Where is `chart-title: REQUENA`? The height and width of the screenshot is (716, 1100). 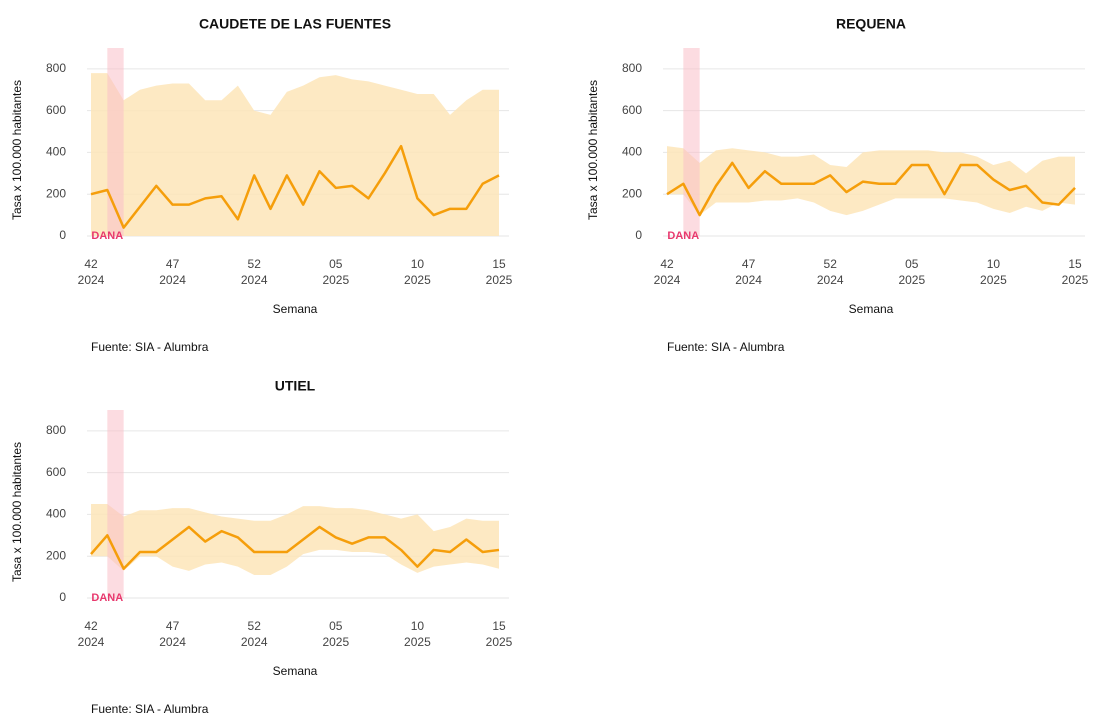
chart-title: REQUENA is located at coordinates (871, 24).